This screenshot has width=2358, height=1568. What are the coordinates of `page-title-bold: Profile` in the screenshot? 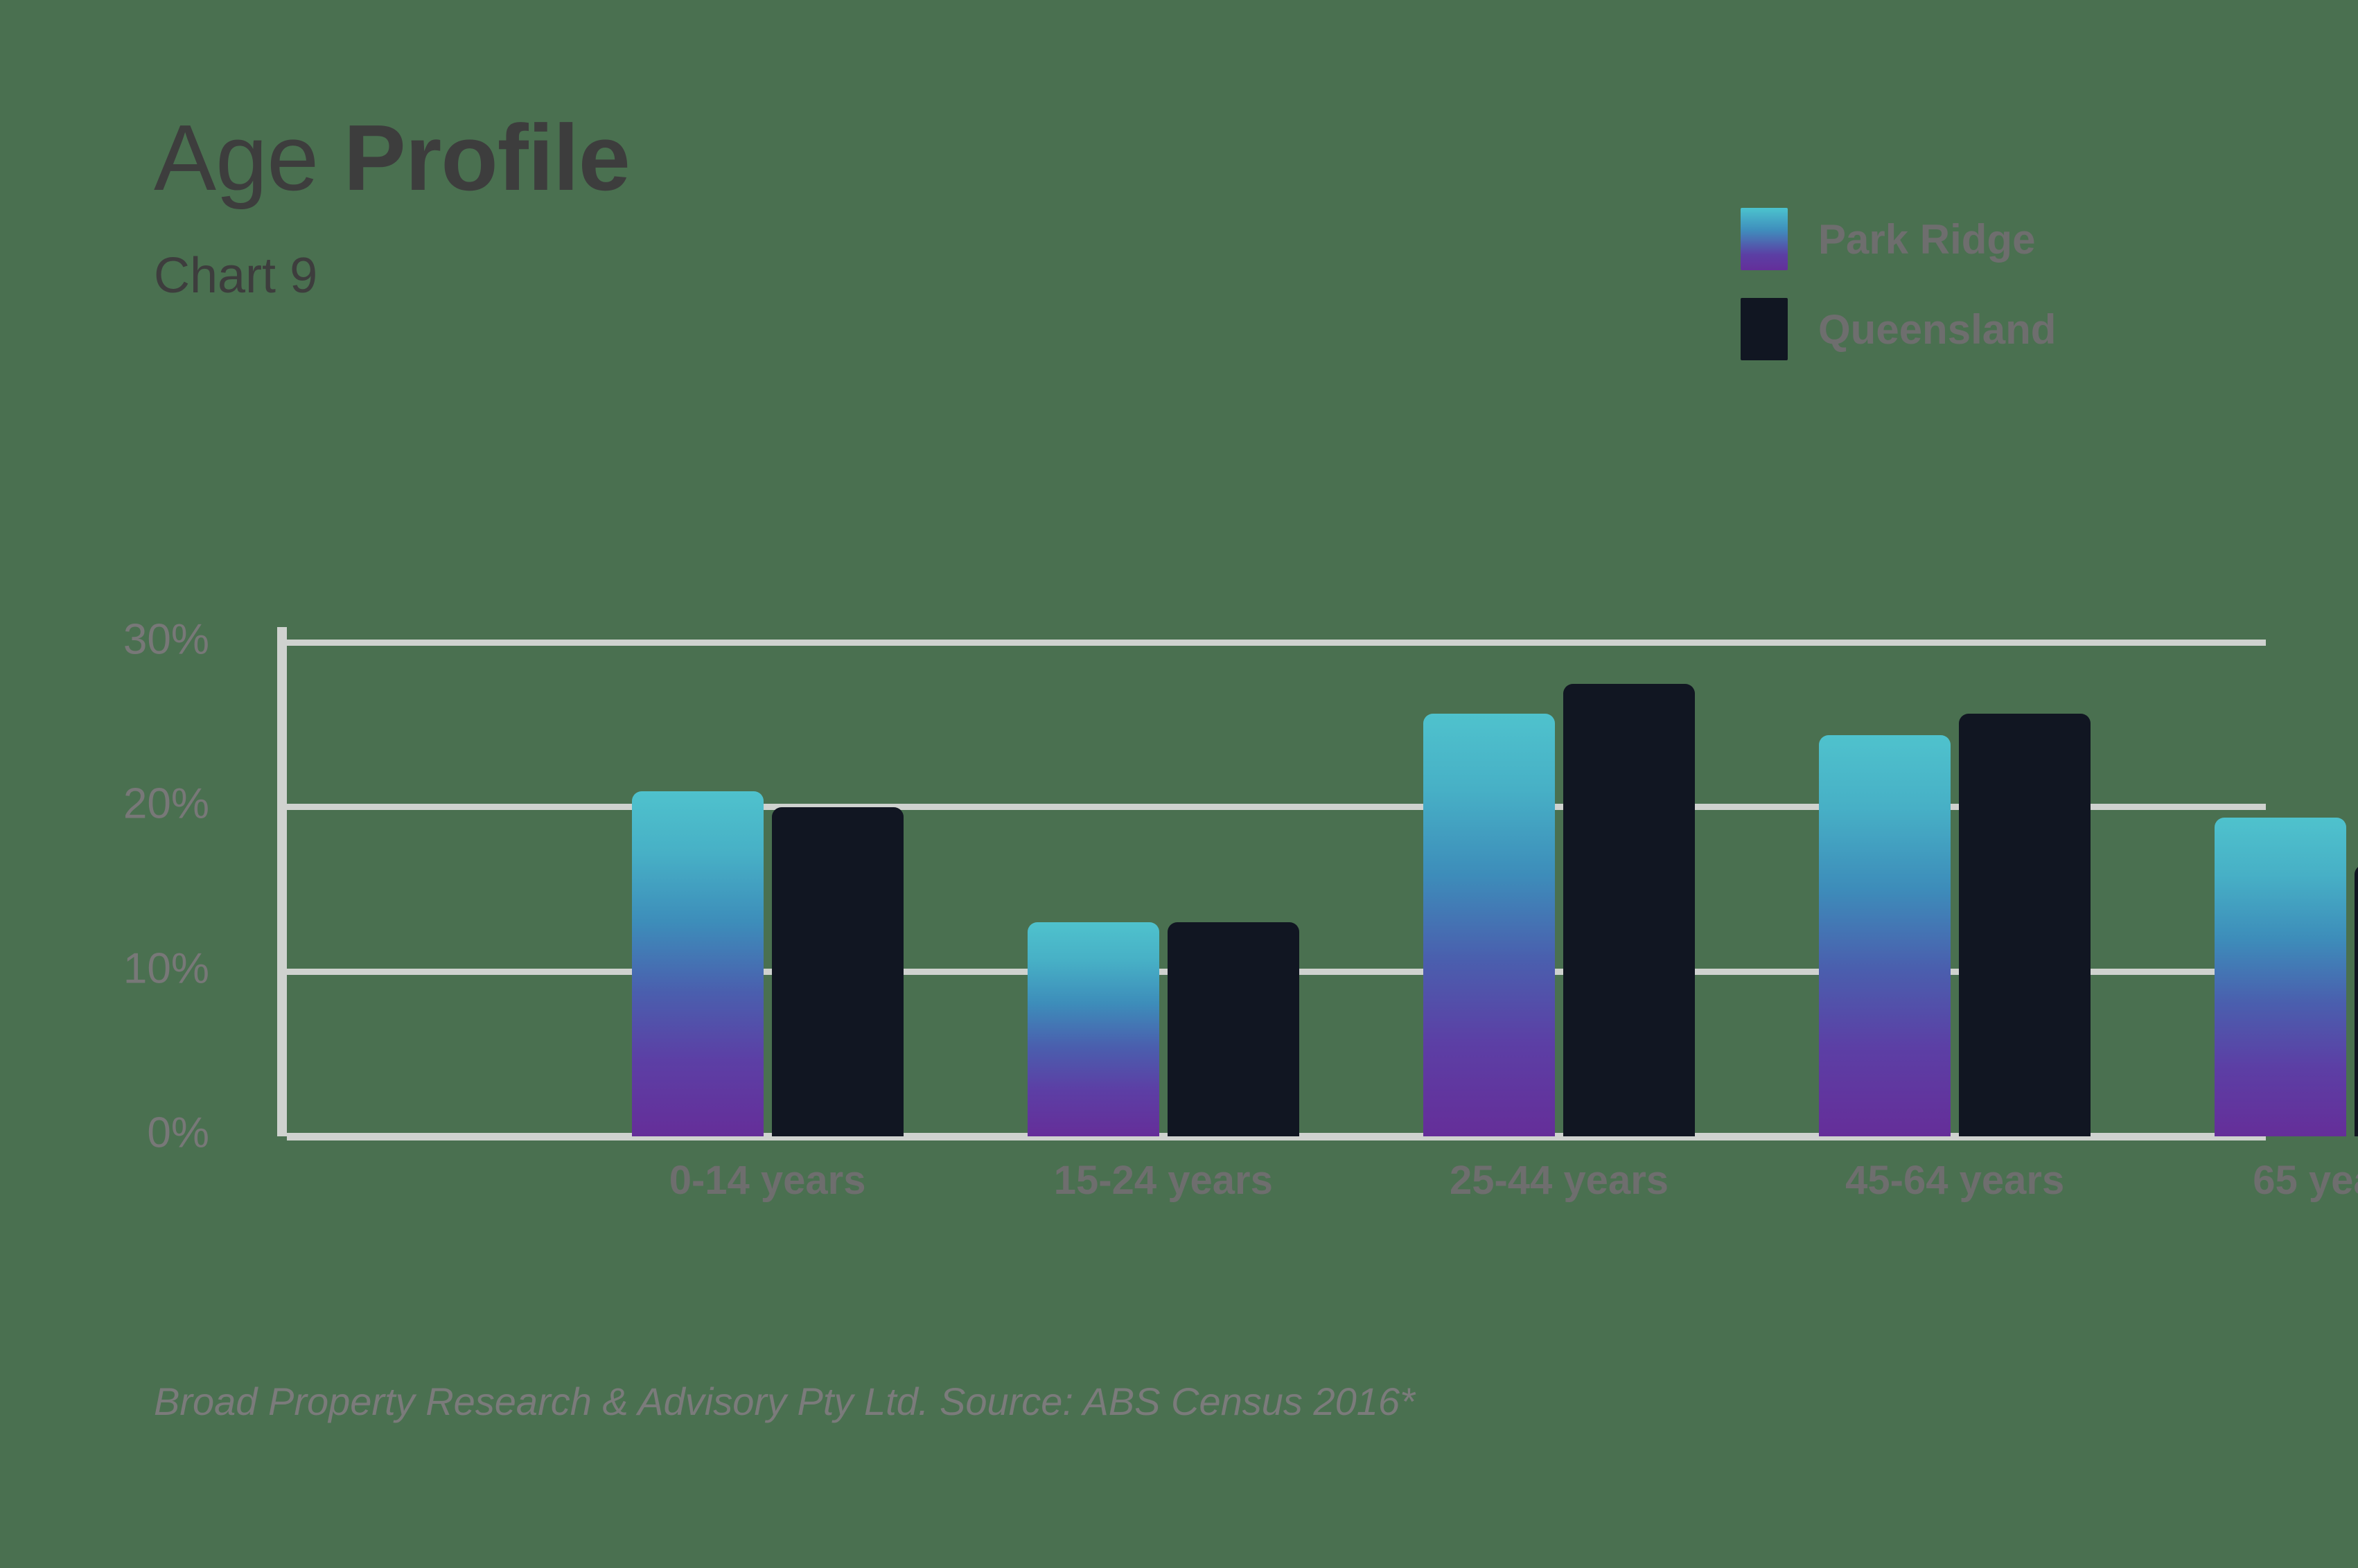 It's located at (487, 157).